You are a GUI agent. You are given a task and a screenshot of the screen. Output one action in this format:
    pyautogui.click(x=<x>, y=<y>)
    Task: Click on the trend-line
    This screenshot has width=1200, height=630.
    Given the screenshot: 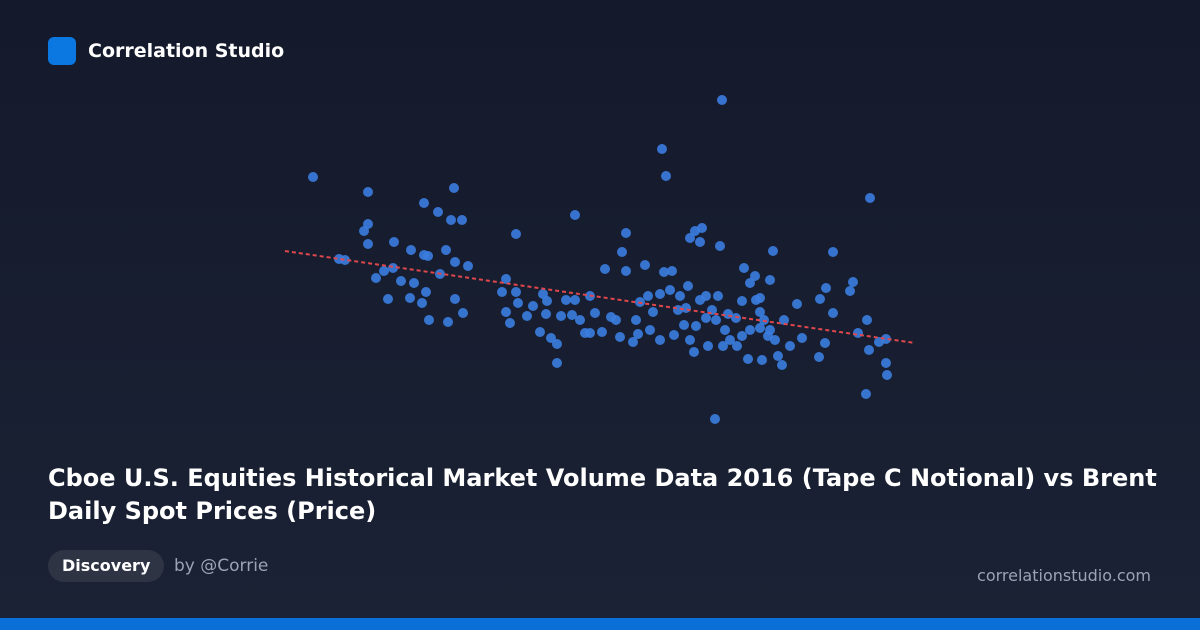 What is the action you would take?
    pyautogui.click(x=600, y=297)
    